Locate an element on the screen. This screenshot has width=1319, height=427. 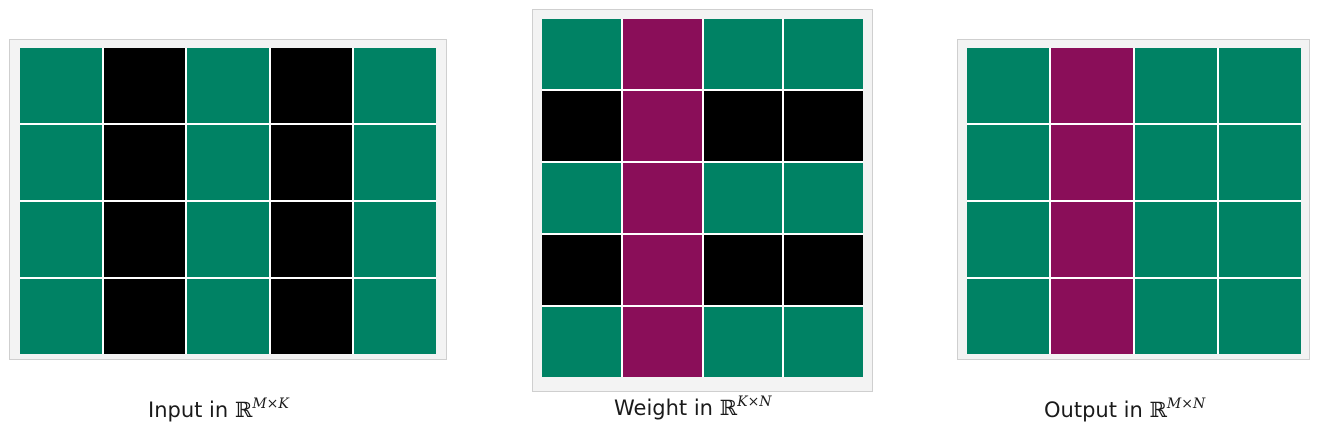
output-caption-prefix: Output in is located at coordinates (1097, 410).